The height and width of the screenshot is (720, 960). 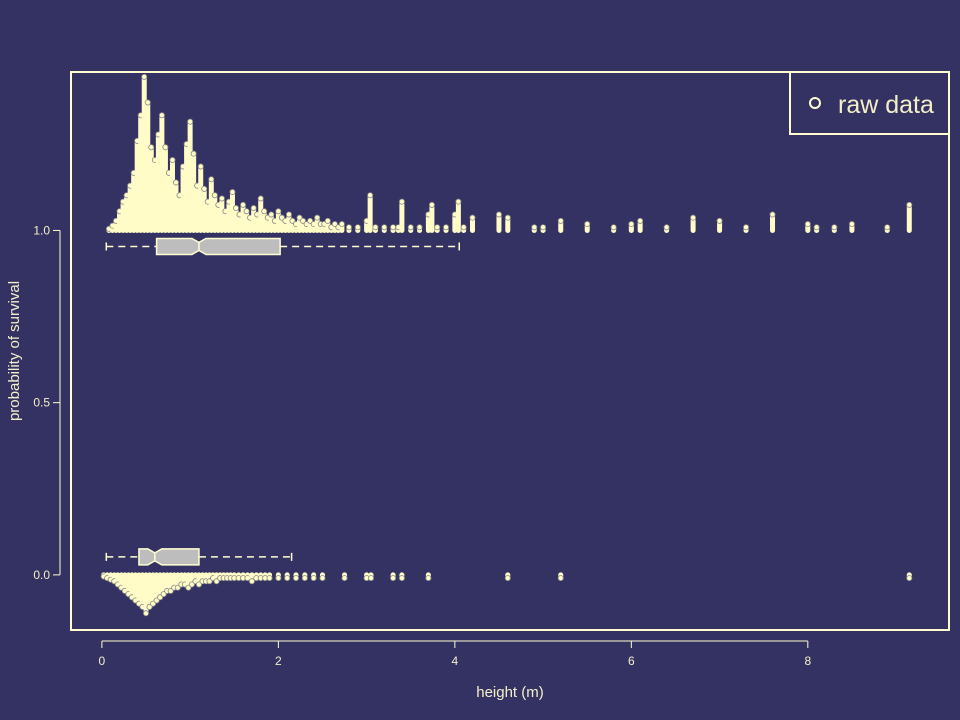 I want to click on y-tick-label: 0.0, so click(x=41, y=575).